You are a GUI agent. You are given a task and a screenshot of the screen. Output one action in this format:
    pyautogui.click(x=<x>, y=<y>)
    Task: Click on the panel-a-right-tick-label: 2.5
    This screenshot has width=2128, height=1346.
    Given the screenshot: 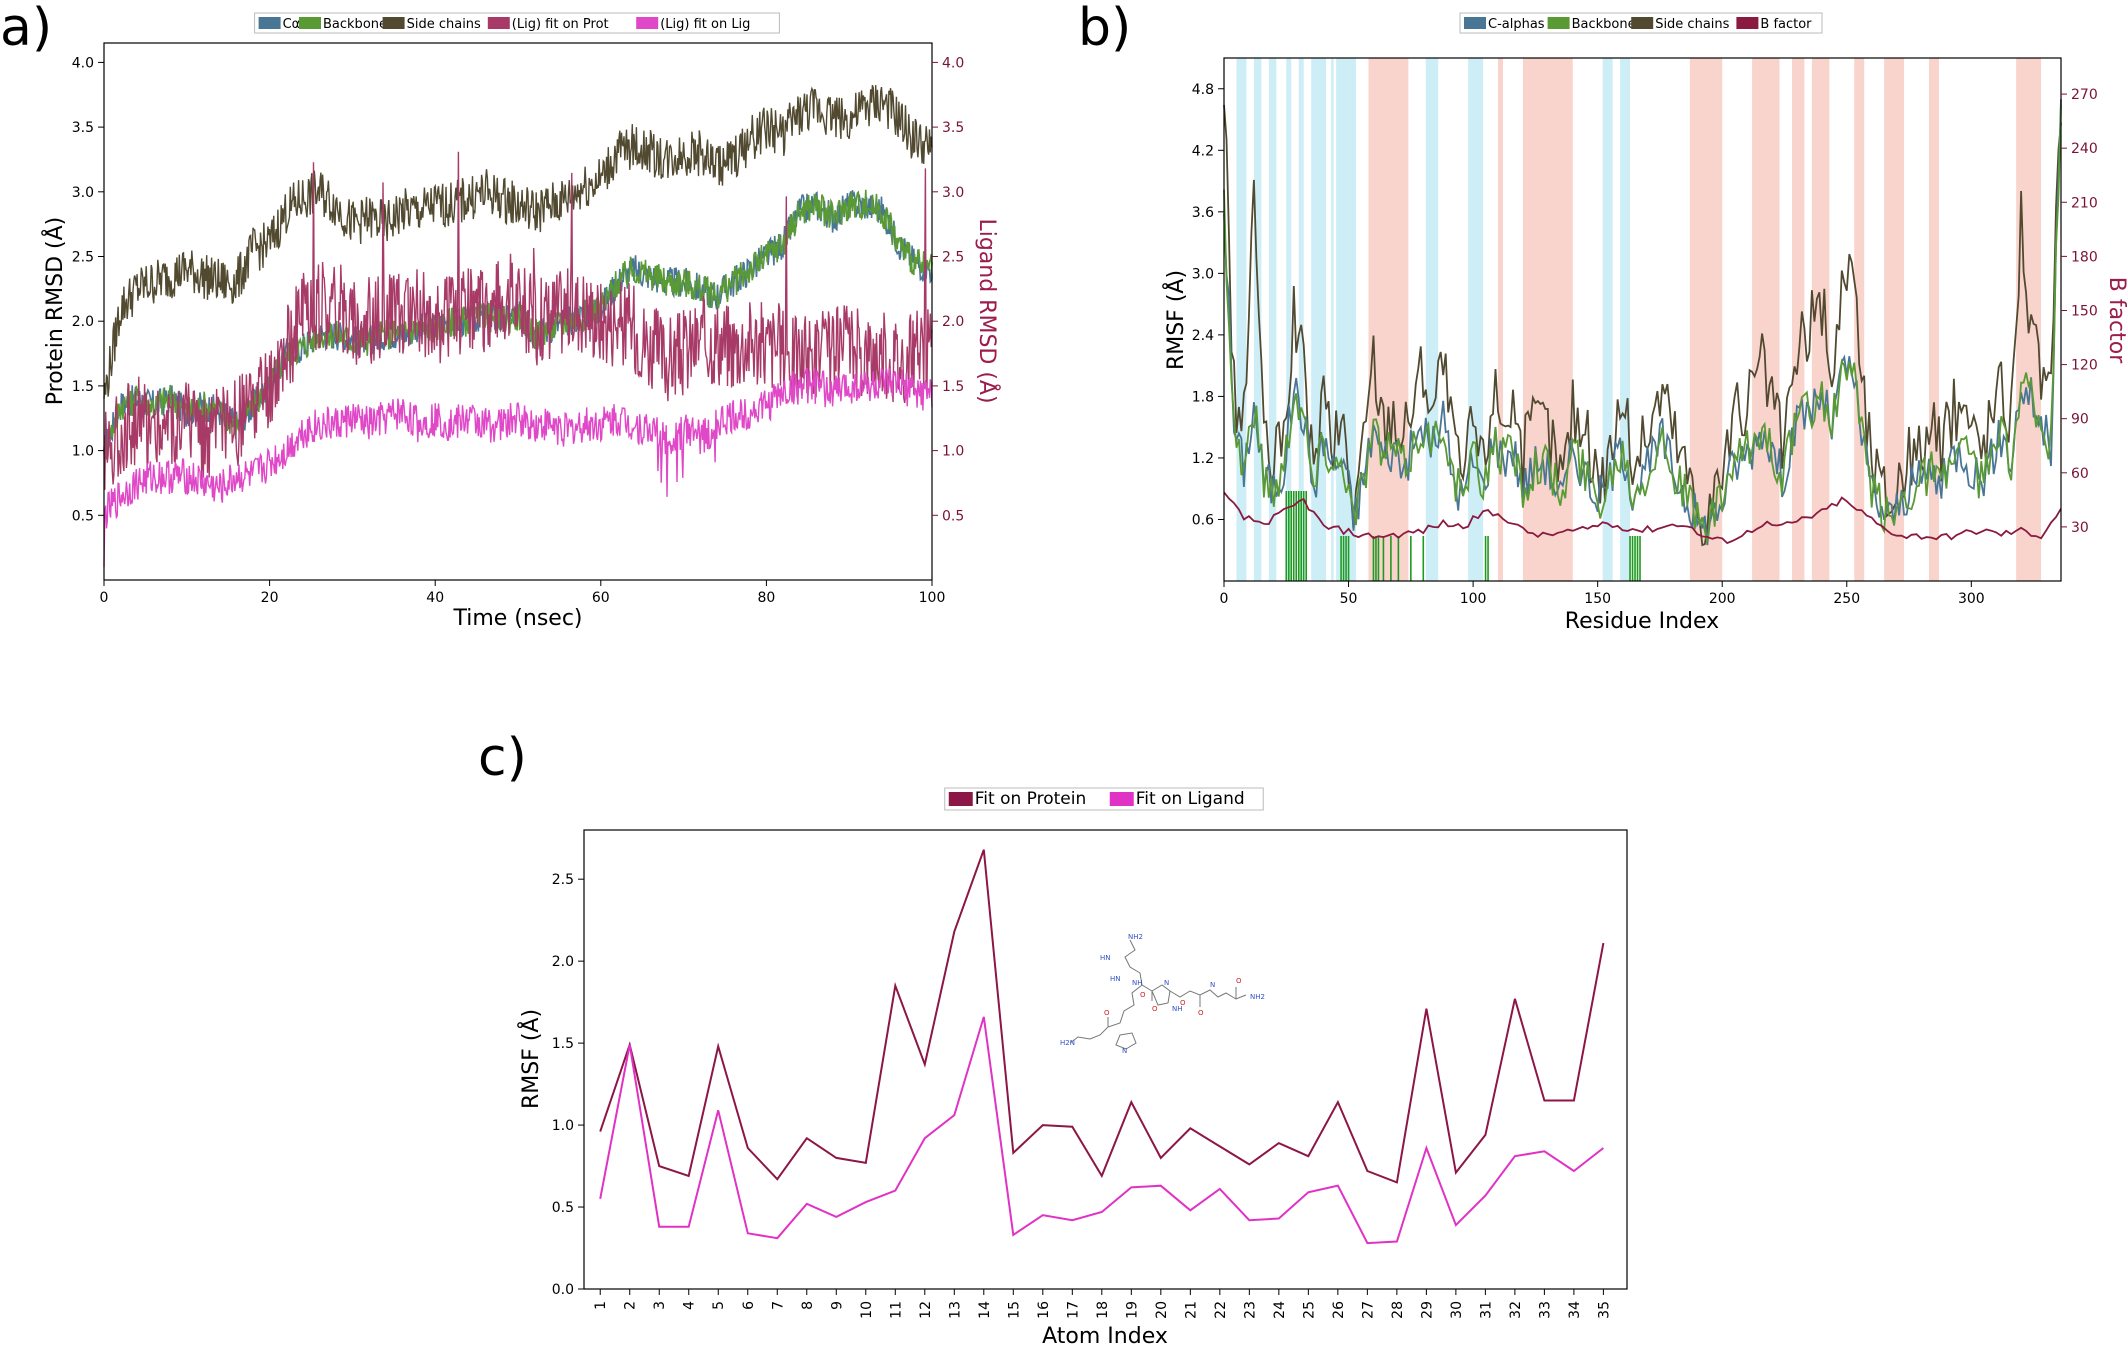 What is the action you would take?
    pyautogui.click(x=953, y=258)
    